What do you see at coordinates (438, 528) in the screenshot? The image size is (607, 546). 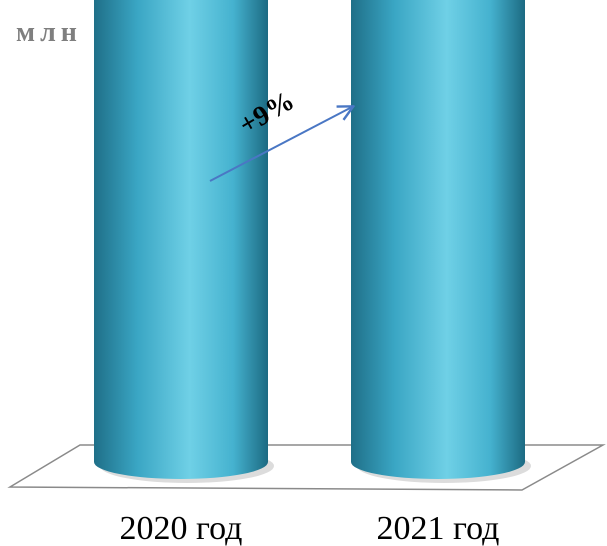 I see `category-label-2021: 2021 год` at bounding box center [438, 528].